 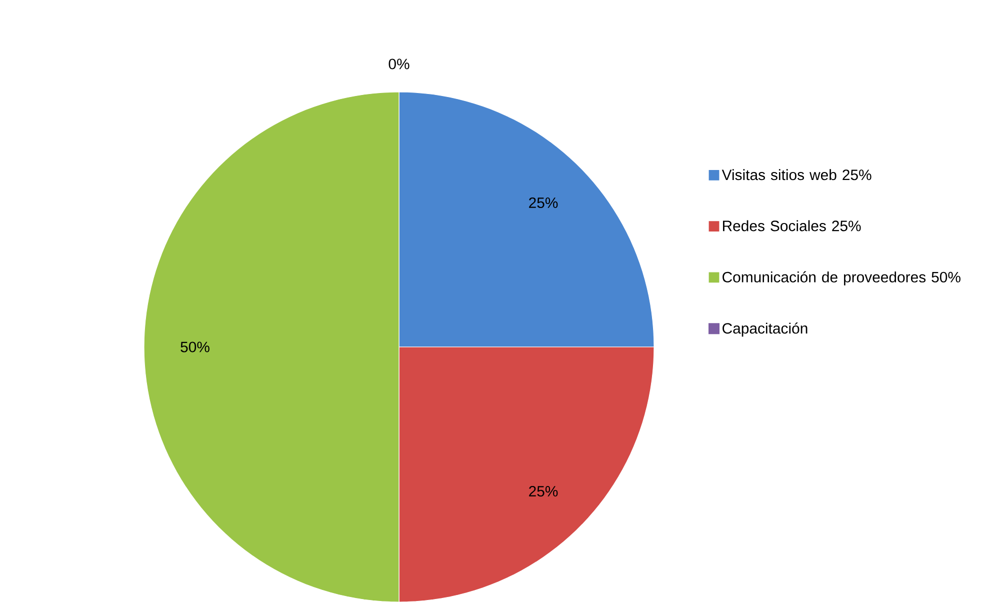 What do you see at coordinates (195, 347) in the screenshot?
I see `data-label: 50%` at bounding box center [195, 347].